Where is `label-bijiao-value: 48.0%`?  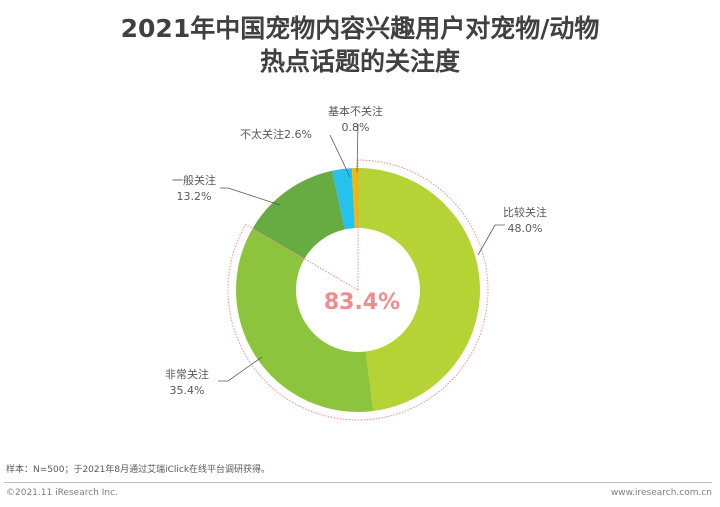
label-bijiao-value: 48.0% is located at coordinates (525, 228).